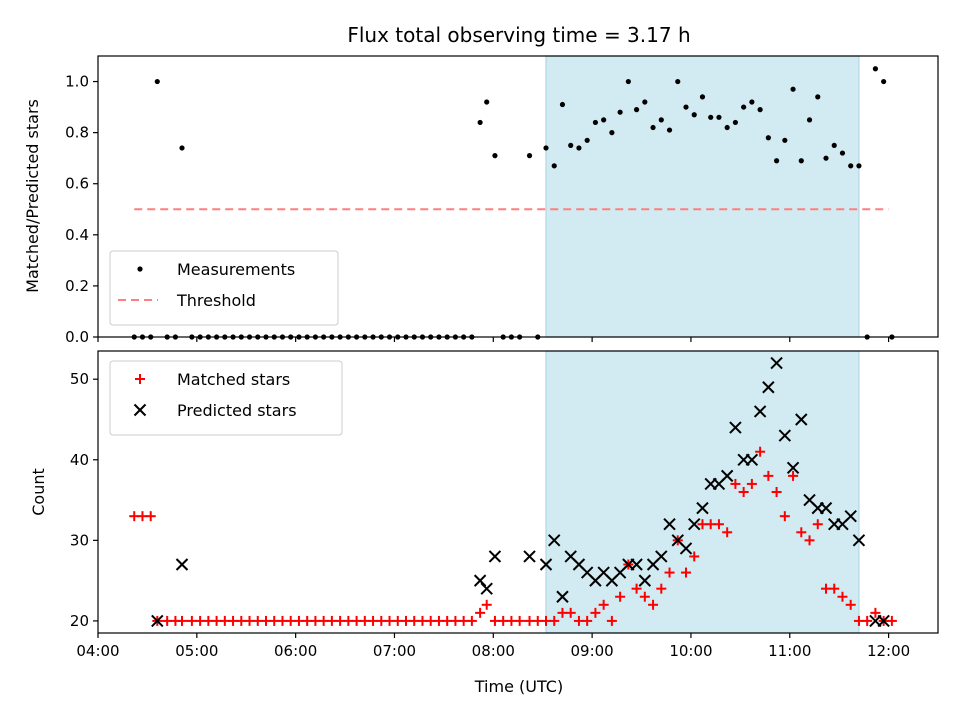 The image size is (960, 724). What do you see at coordinates (77, 286) in the screenshot?
I see `y-tick-label: 0.2` at bounding box center [77, 286].